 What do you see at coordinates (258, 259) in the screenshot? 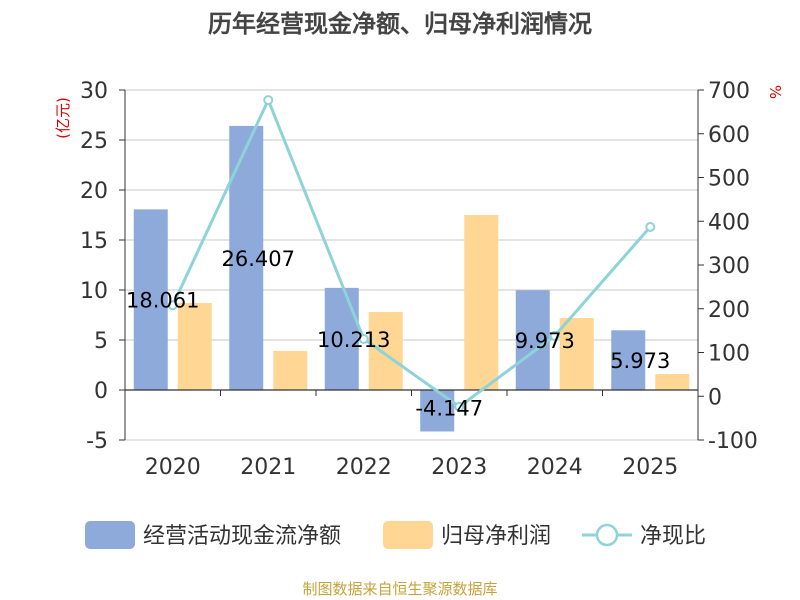
I see `data-label-2021: 26.407` at bounding box center [258, 259].